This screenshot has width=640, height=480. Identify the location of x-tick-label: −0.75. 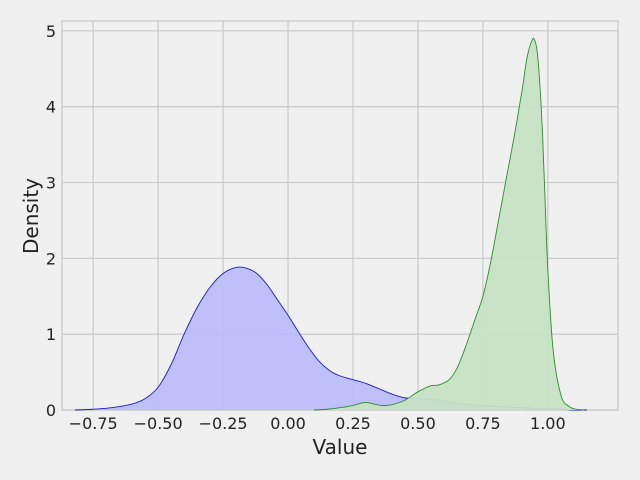
(93, 423).